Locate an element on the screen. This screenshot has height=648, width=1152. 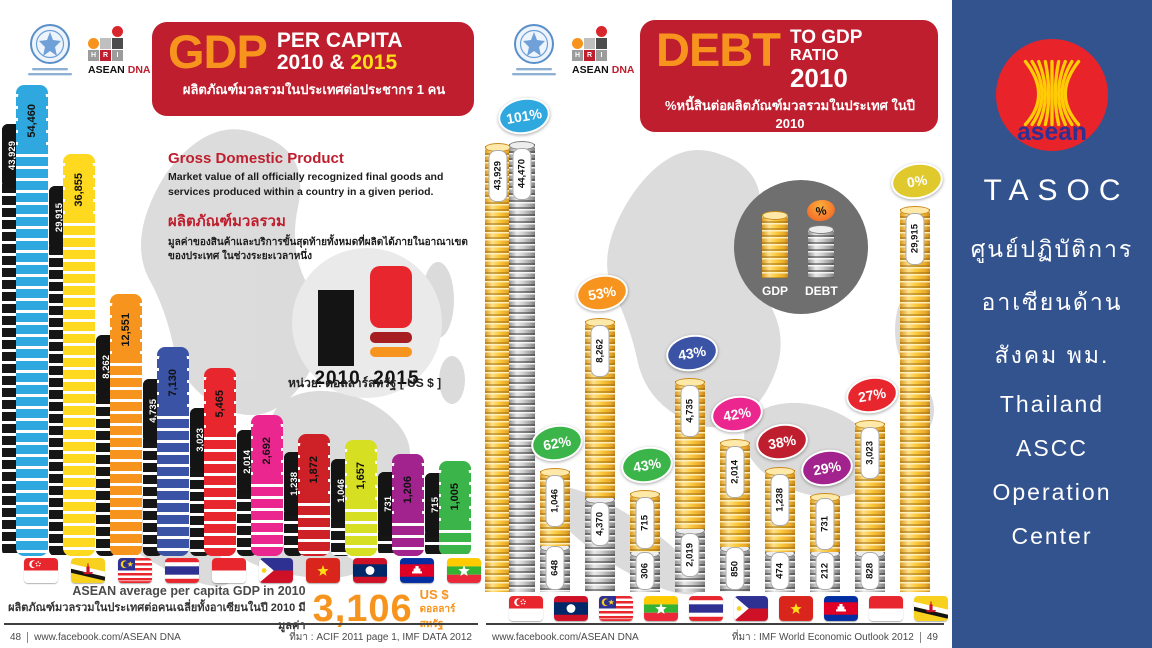
bar-value-label: 12,551 is located at coordinates (126, 330).